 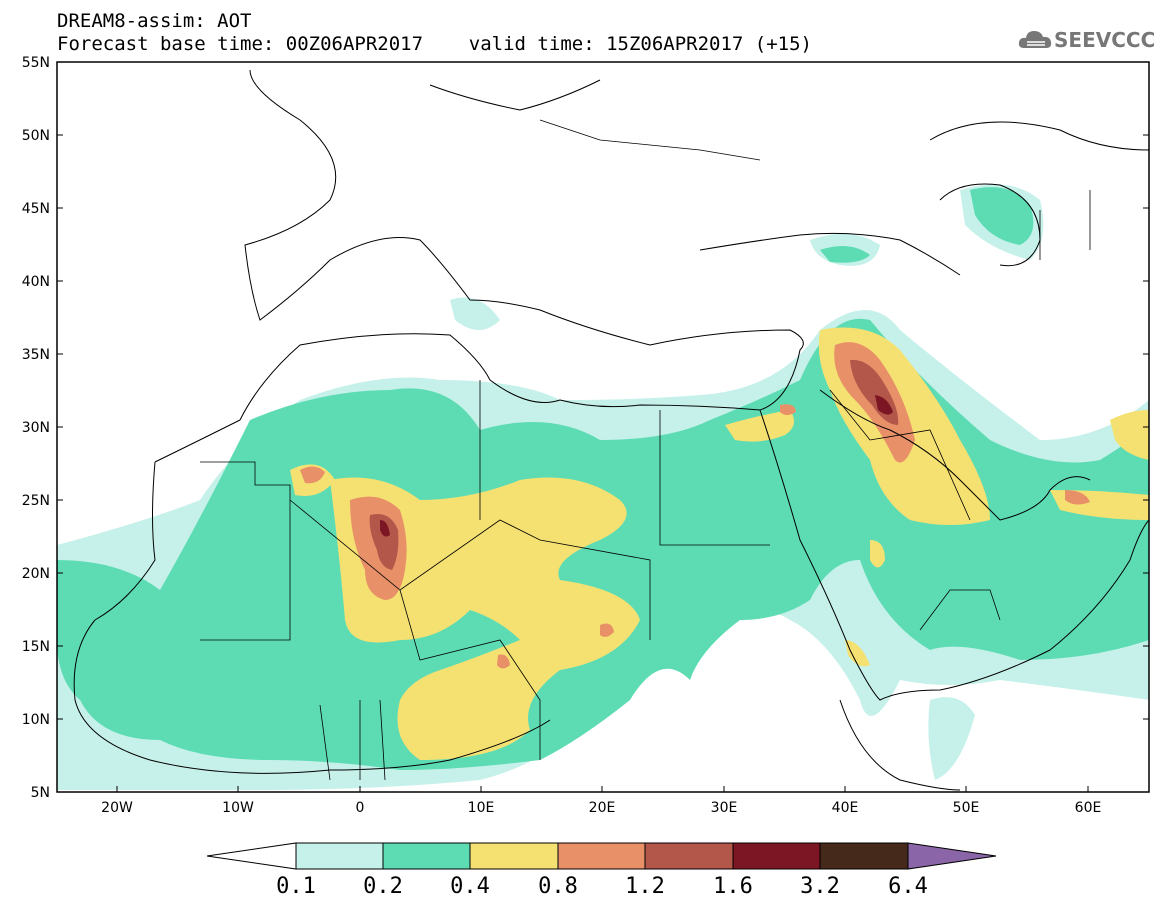 I want to click on colorbar-label: 0.4, so click(x=470, y=886).